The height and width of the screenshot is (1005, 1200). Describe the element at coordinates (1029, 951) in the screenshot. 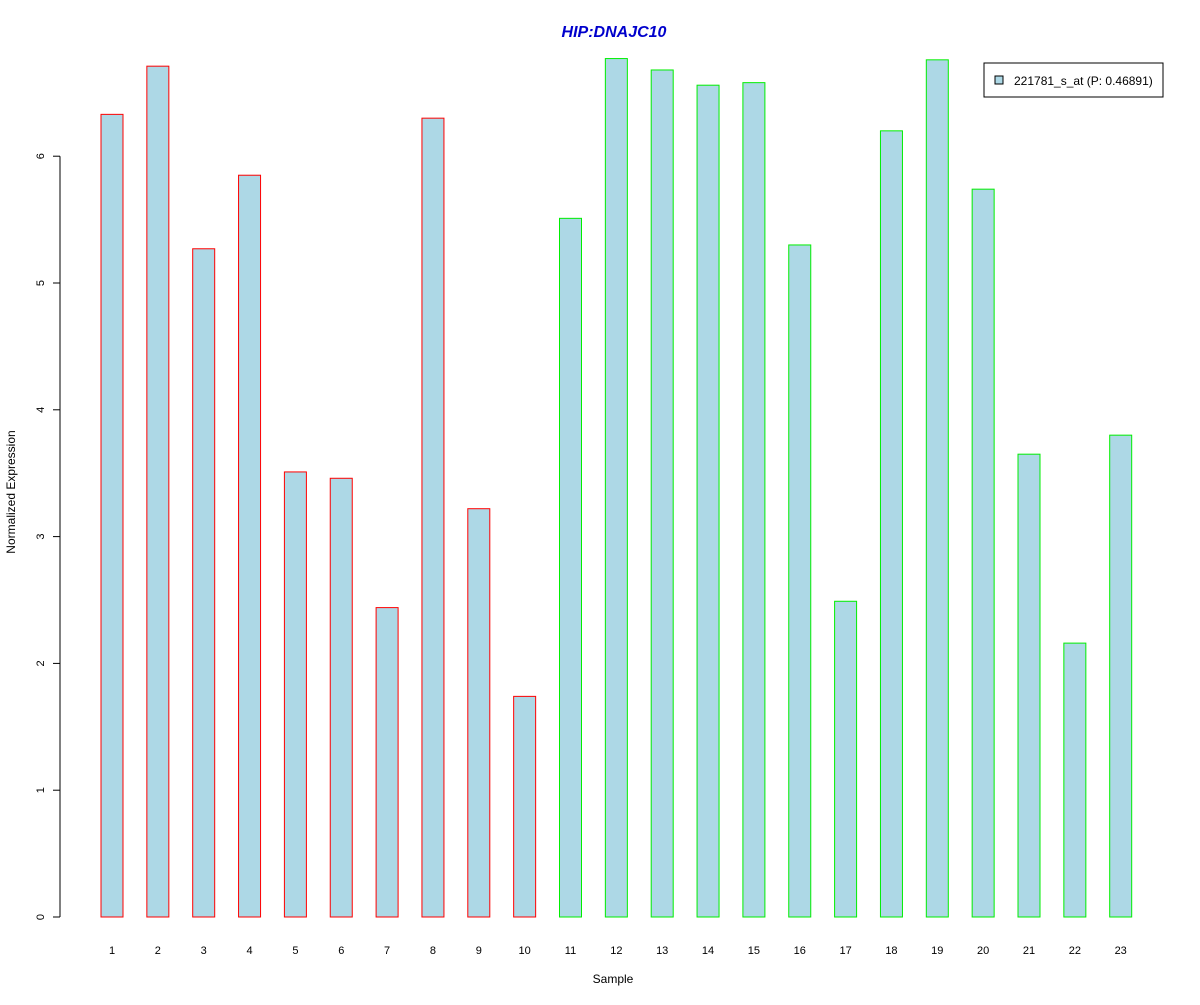

I see `x-tick-label: 21` at that location.